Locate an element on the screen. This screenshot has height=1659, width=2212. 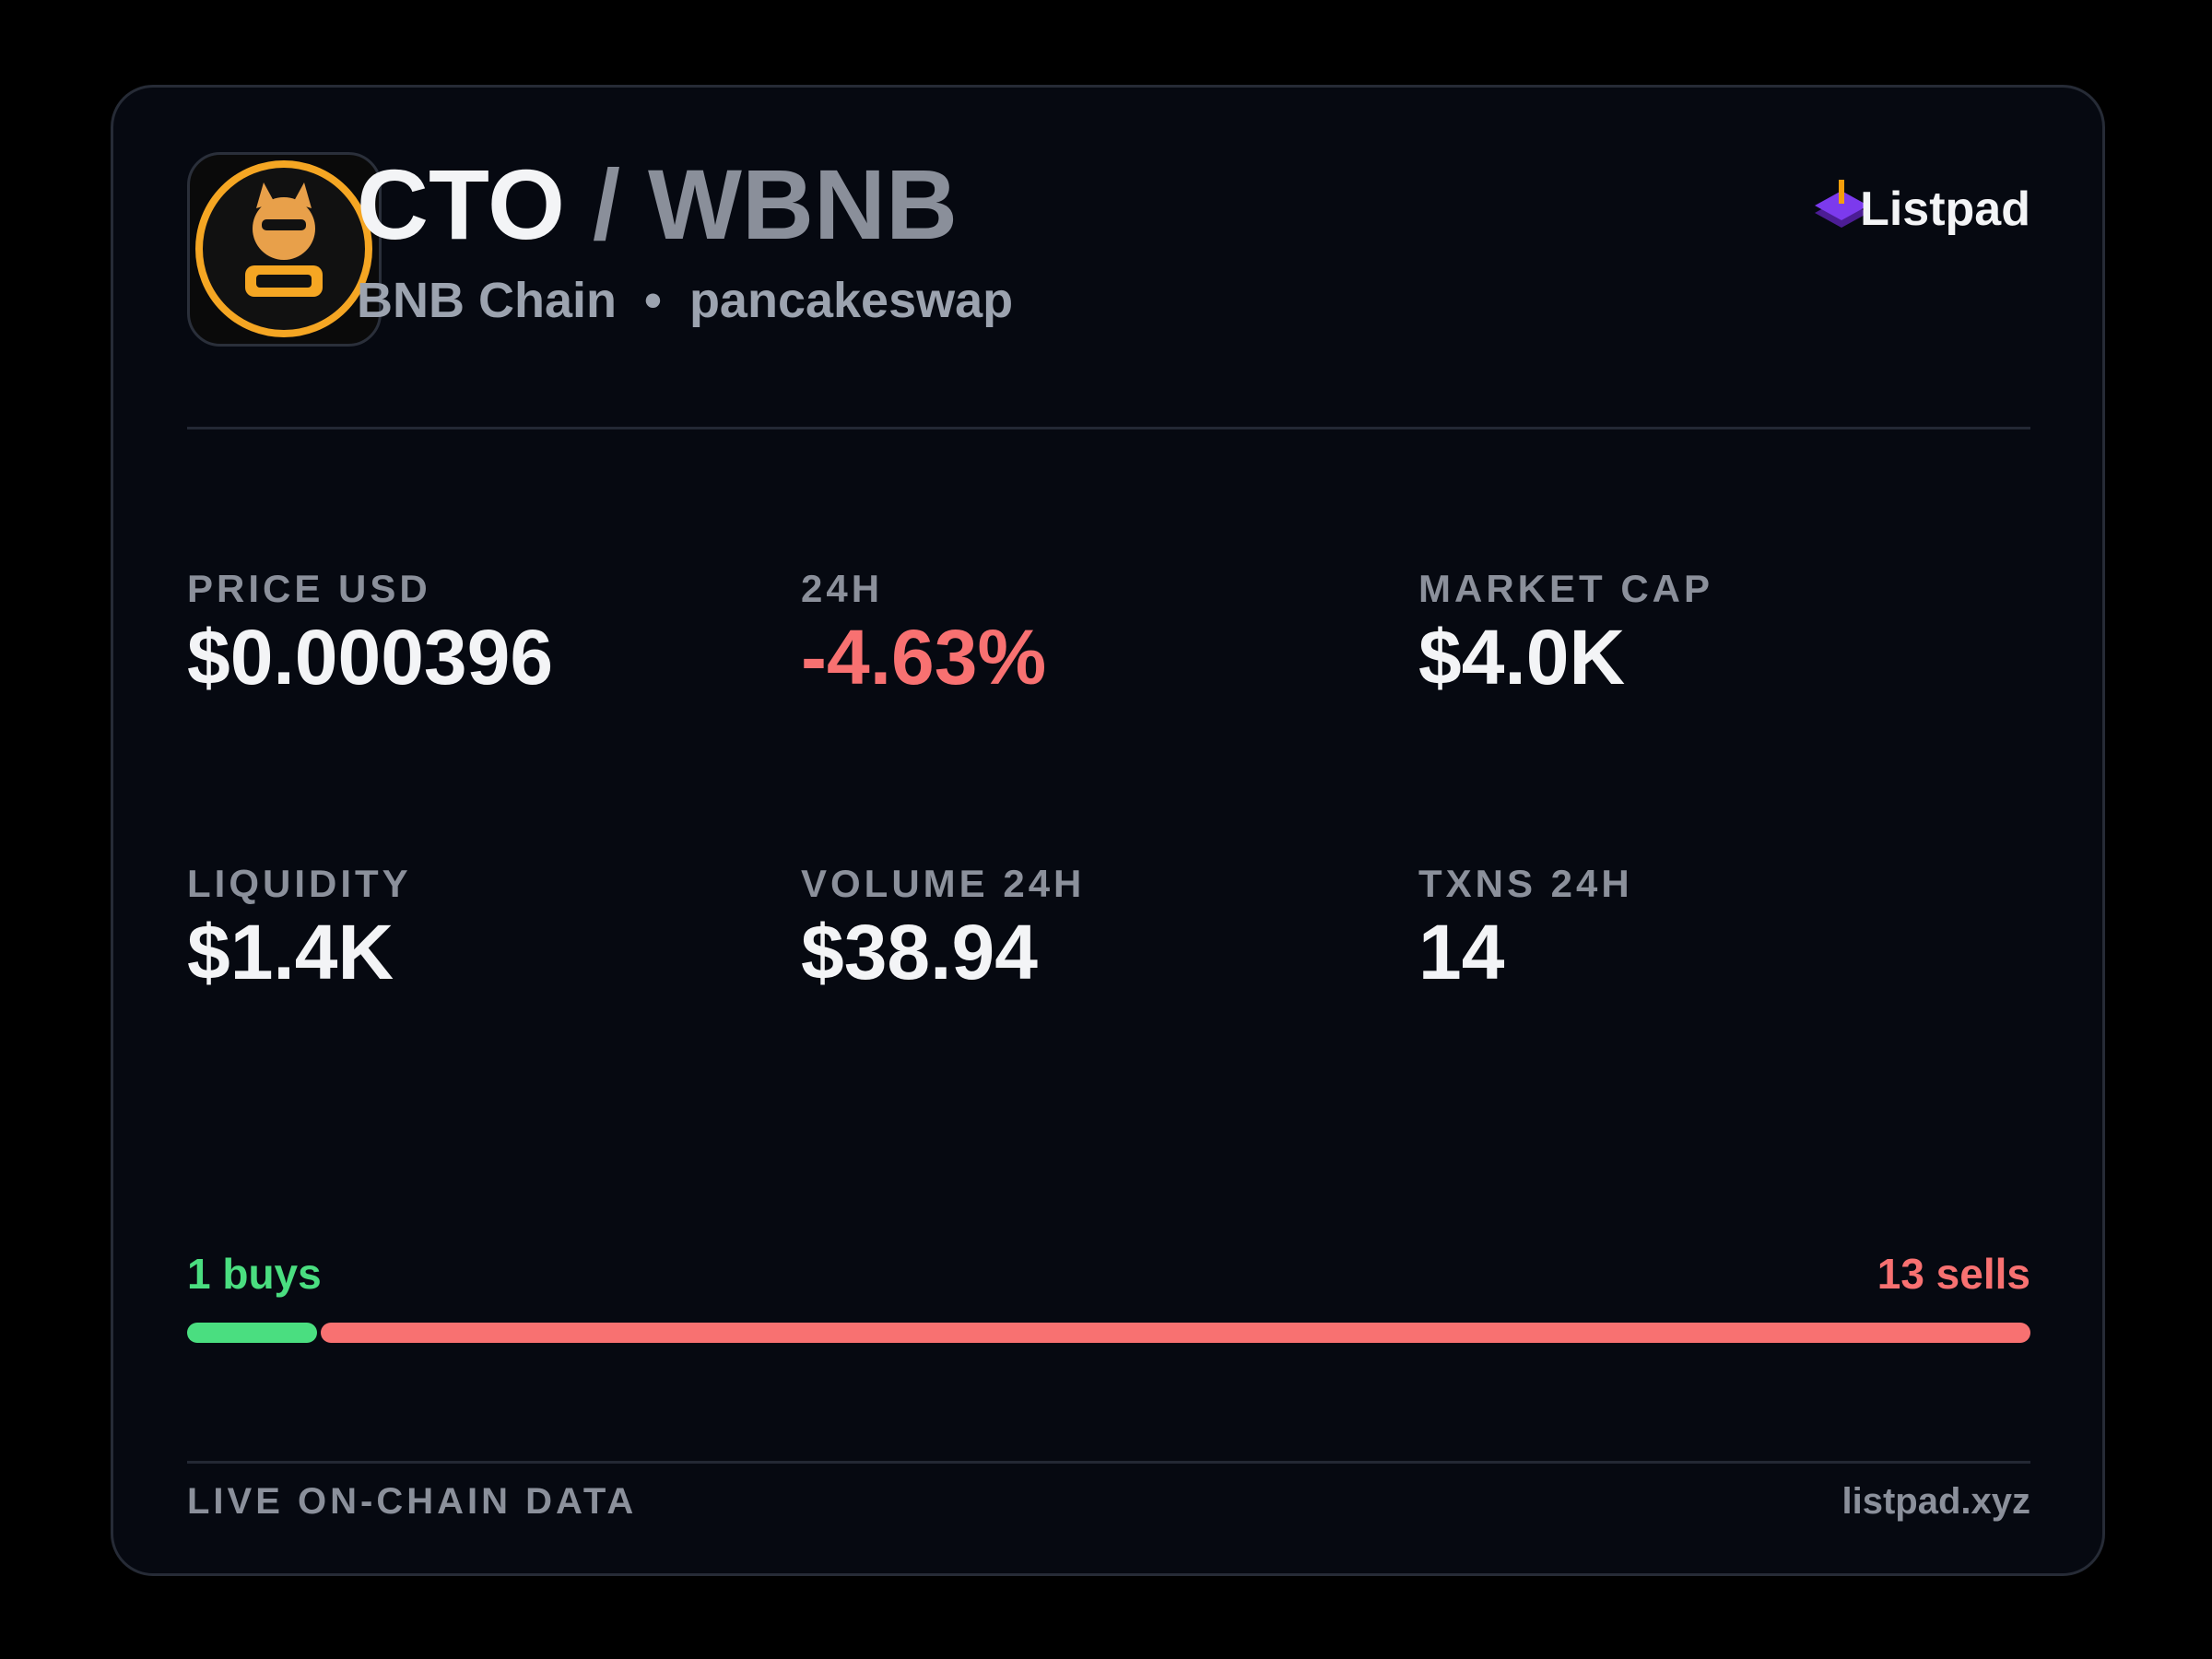
stat: VOLUME 24H $38.94 is located at coordinates (943, 929).